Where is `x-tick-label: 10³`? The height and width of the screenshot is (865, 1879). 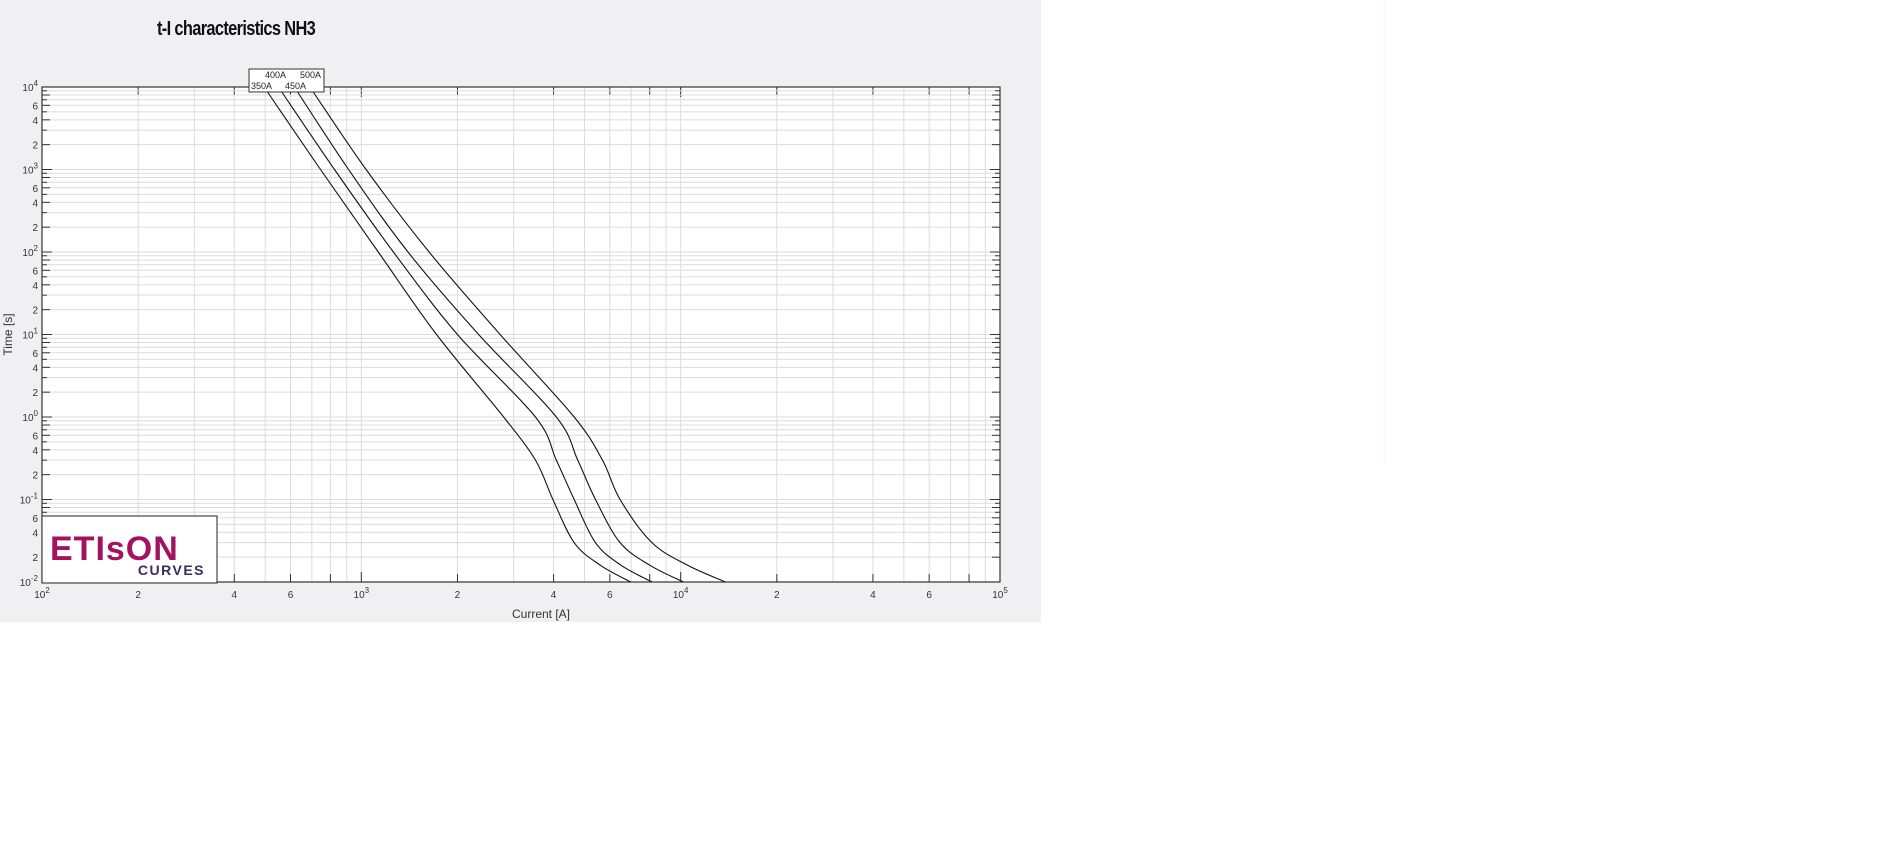 x-tick-label: 10³ is located at coordinates (362, 593).